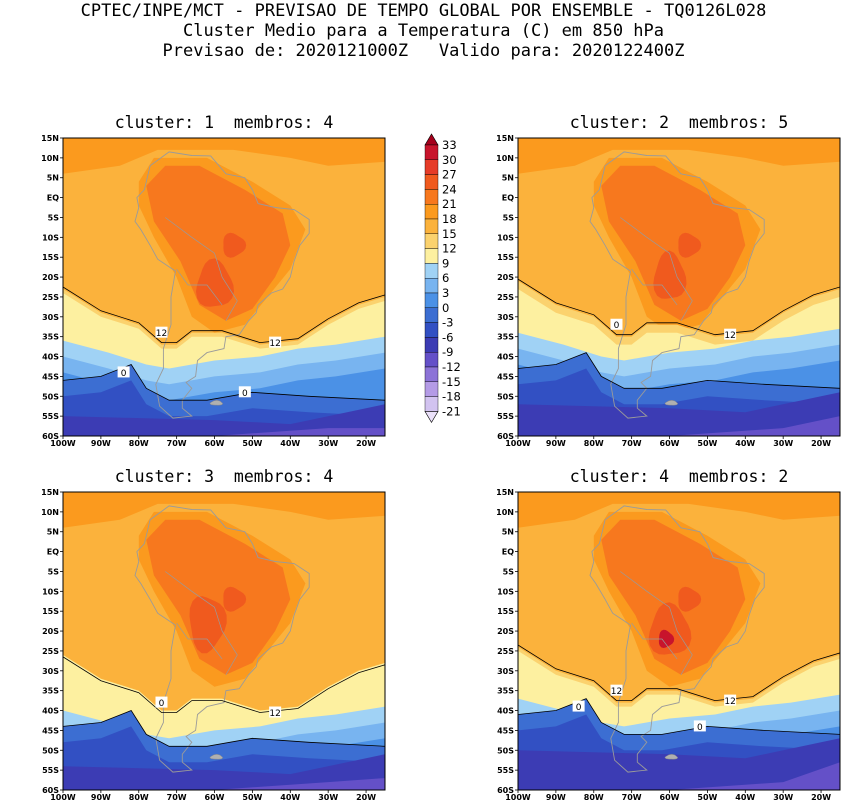 The width and height of the screenshot is (847, 803). I want to click on color-bar-label: 12, so click(449, 249).